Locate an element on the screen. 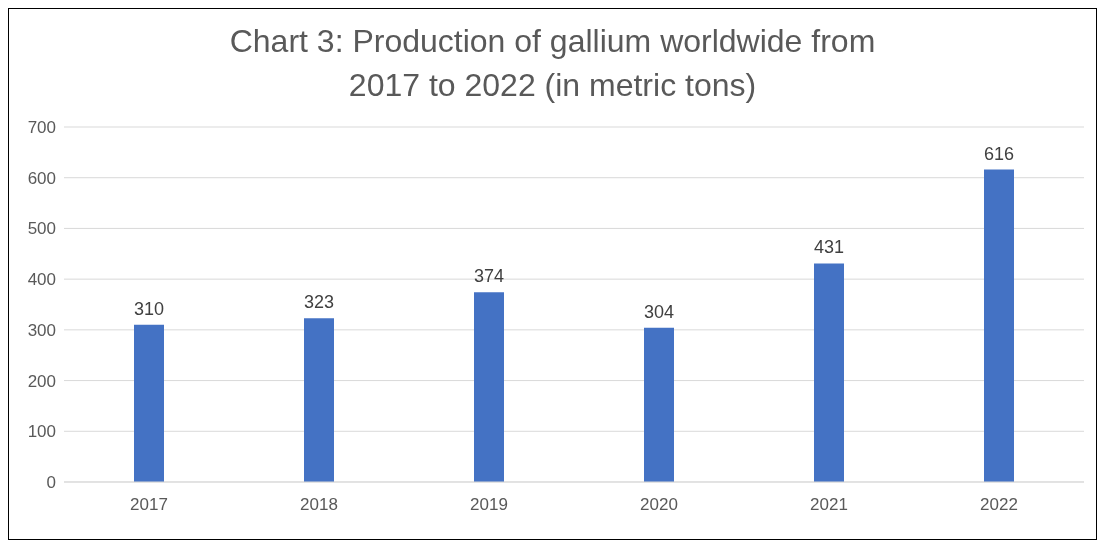 The height and width of the screenshot is (550, 1107). data-label: 310 is located at coordinates (149, 308).